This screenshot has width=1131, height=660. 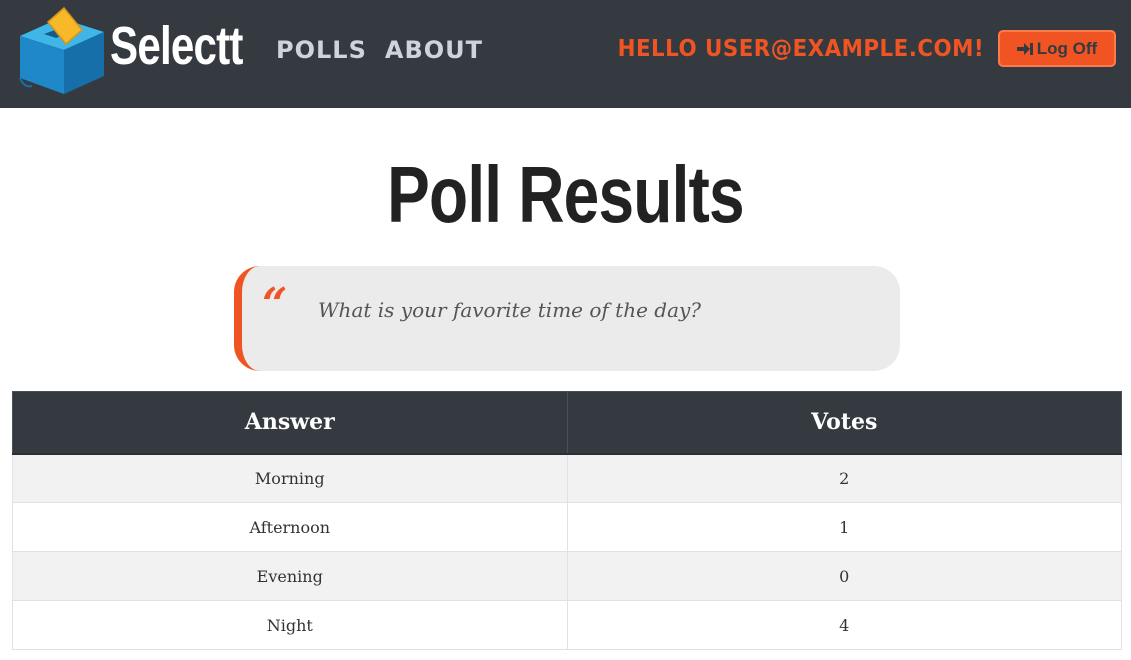 What do you see at coordinates (844, 527) in the screenshot?
I see `votes-cell: 1` at bounding box center [844, 527].